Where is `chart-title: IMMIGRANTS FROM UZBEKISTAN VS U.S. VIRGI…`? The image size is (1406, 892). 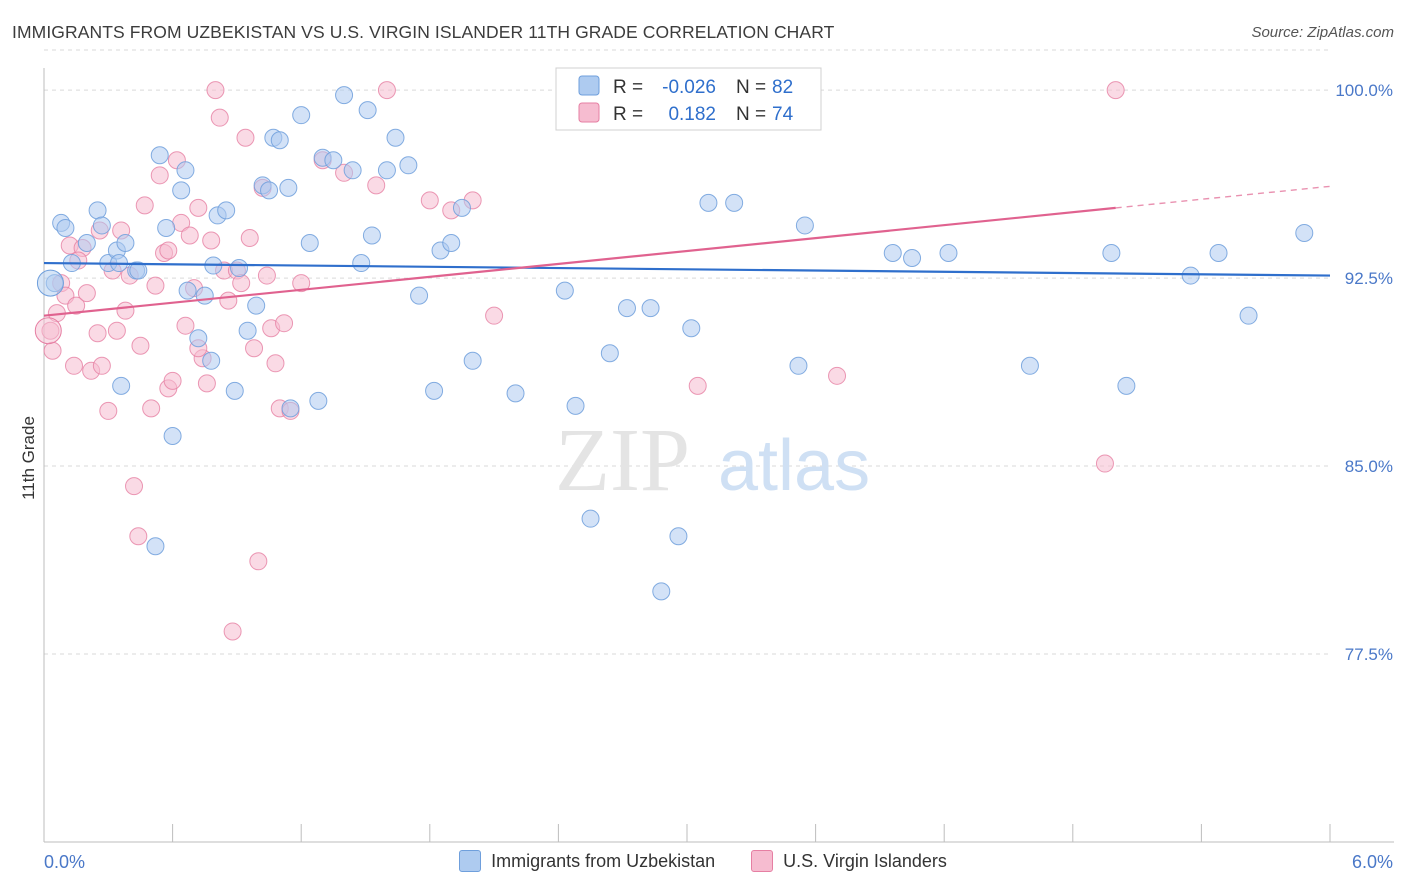 chart-title: IMMIGRANTS FROM UZBEKISTAN VS U.S. VIRGI… is located at coordinates (423, 32).